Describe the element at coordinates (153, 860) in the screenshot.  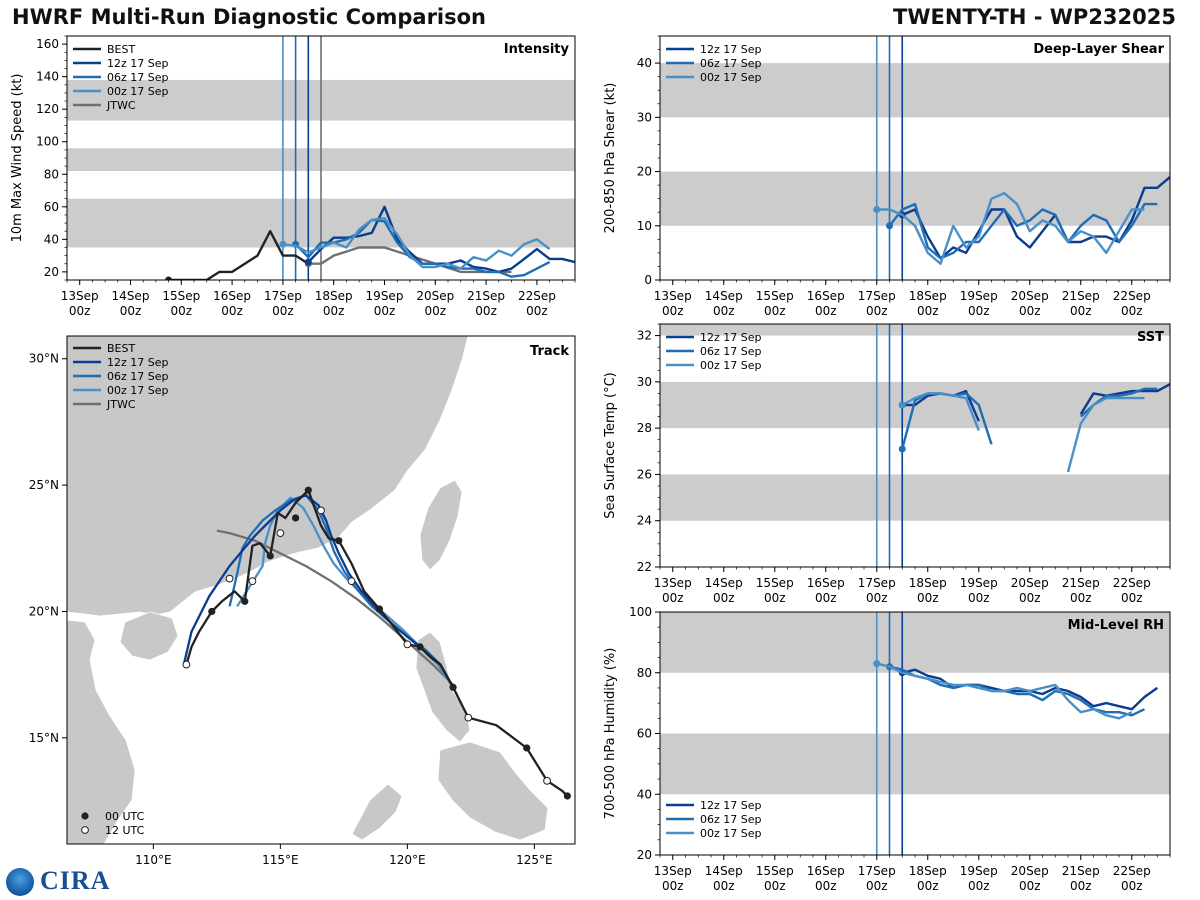
I see `track-xtick-label: 110°E` at that location.